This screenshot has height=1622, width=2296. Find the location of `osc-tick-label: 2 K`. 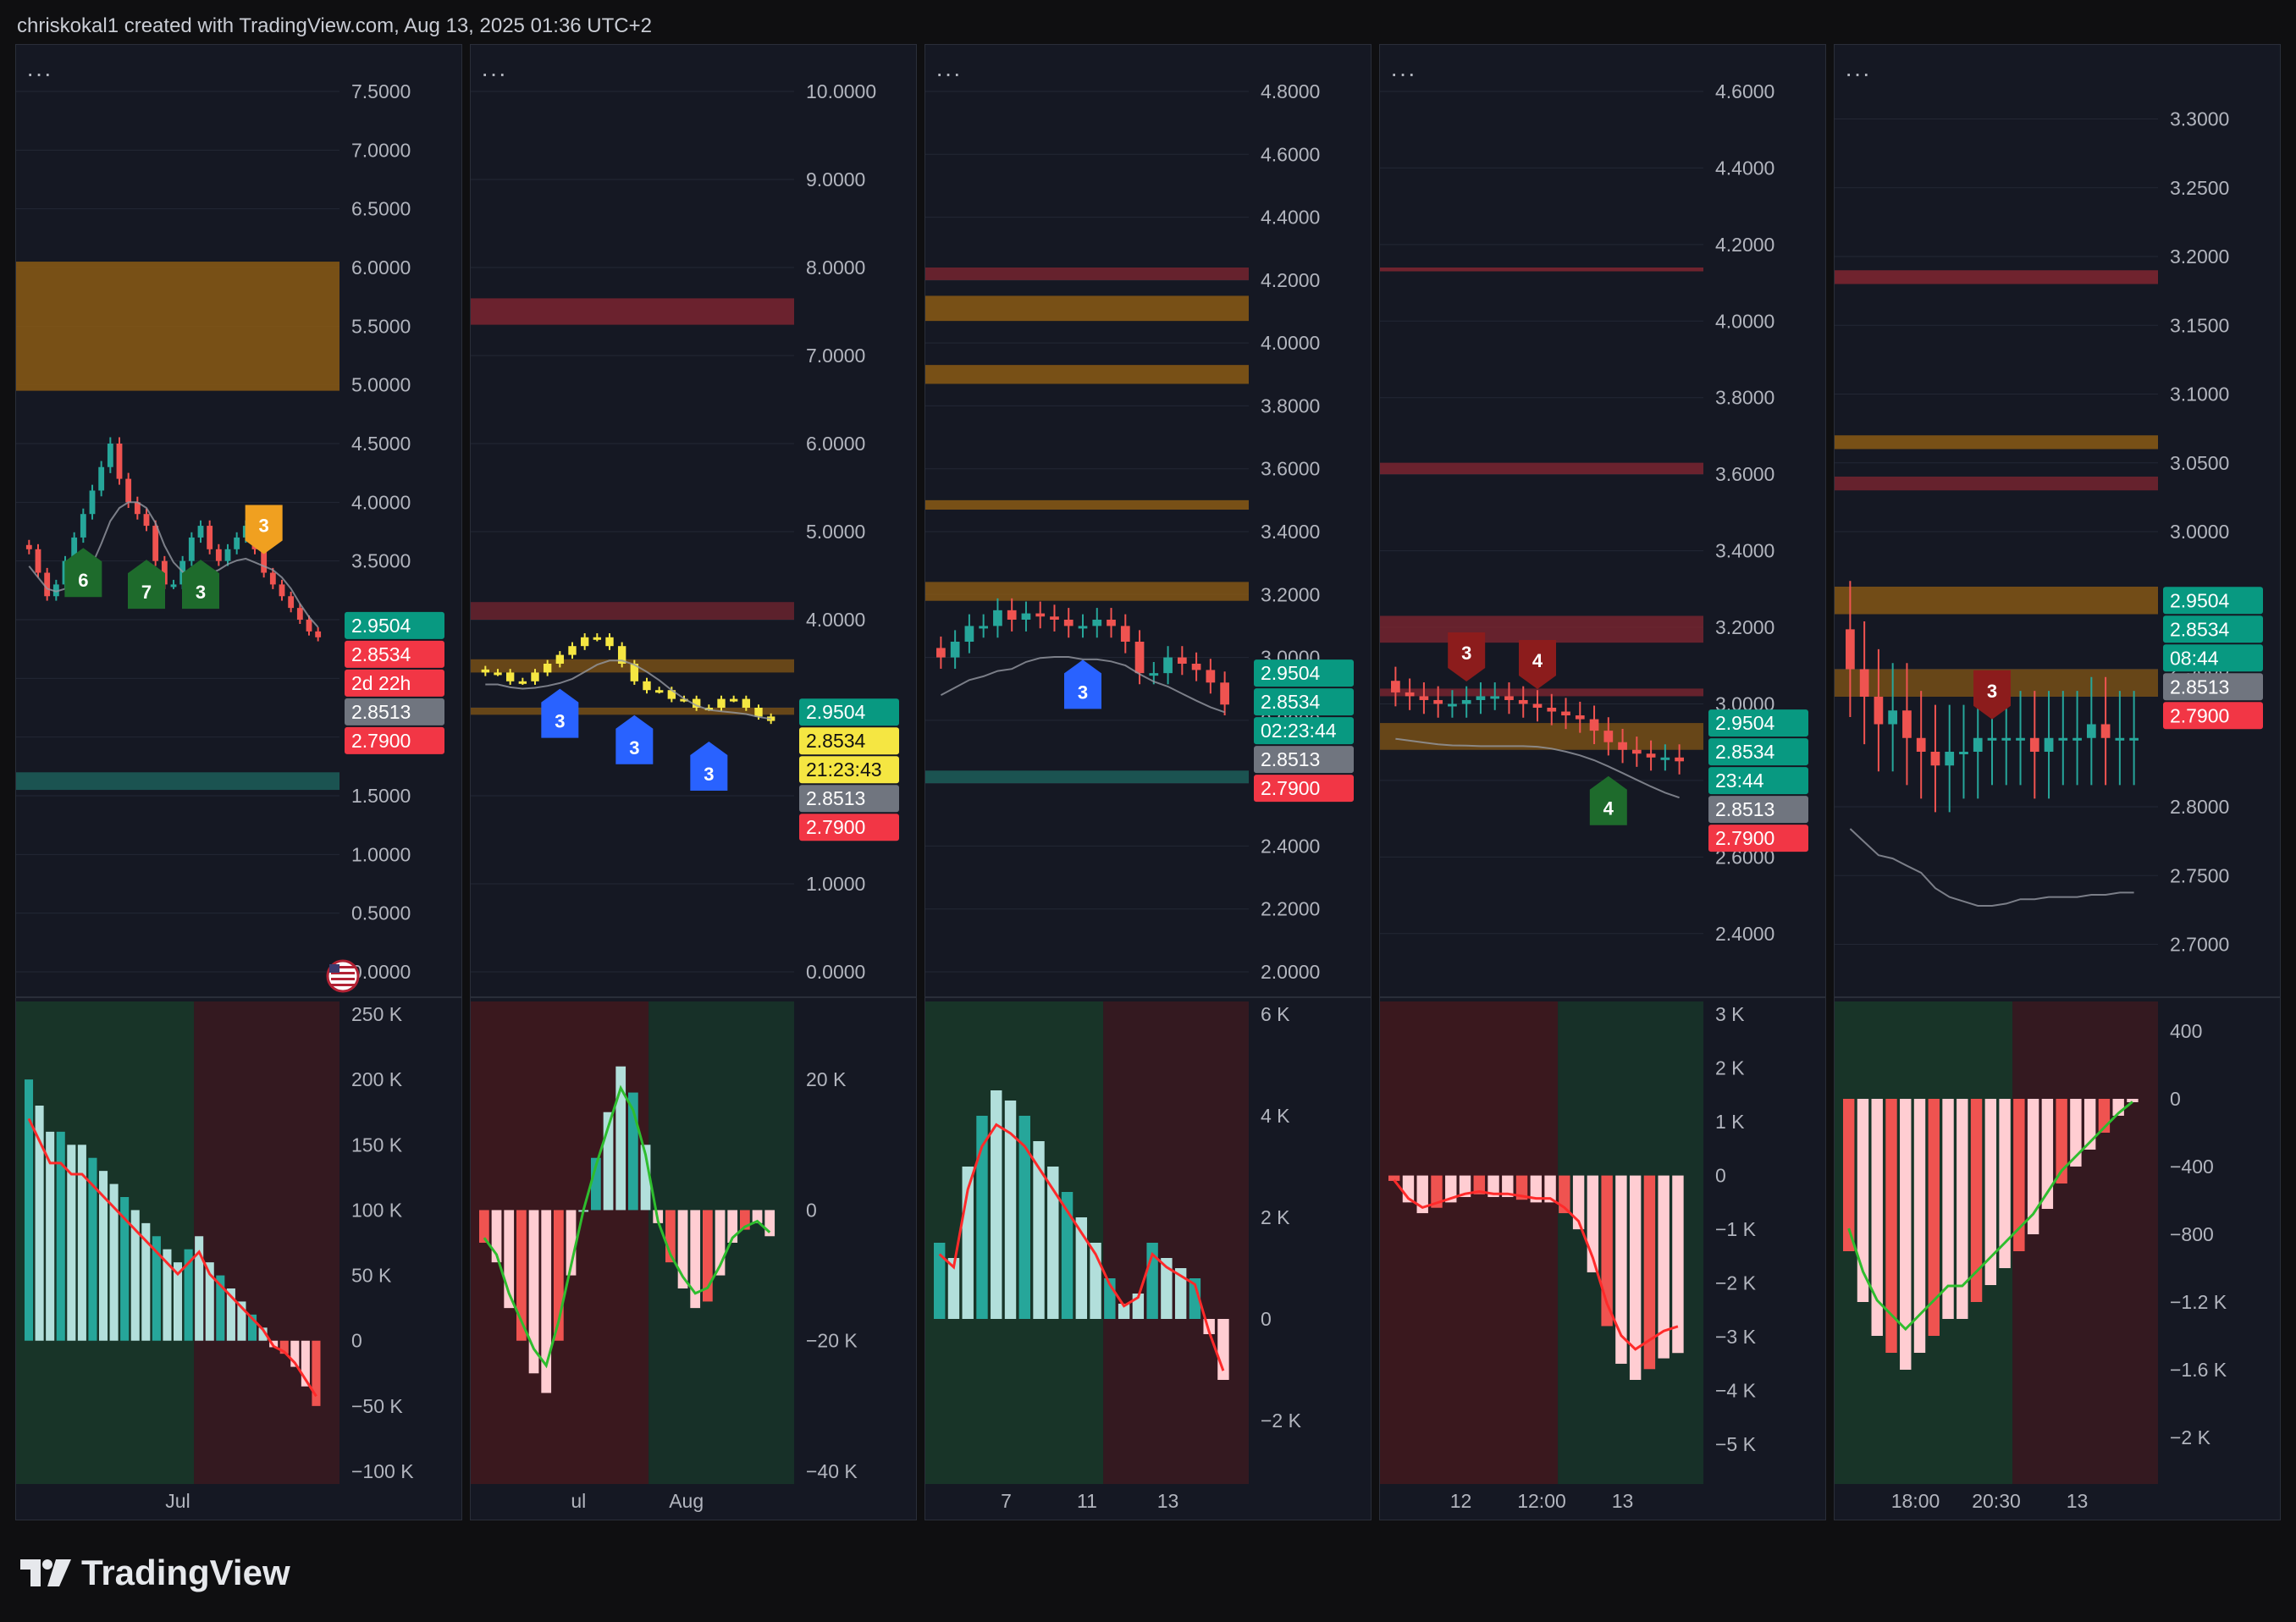

osc-tick-label: 2 K is located at coordinates (1275, 1217).